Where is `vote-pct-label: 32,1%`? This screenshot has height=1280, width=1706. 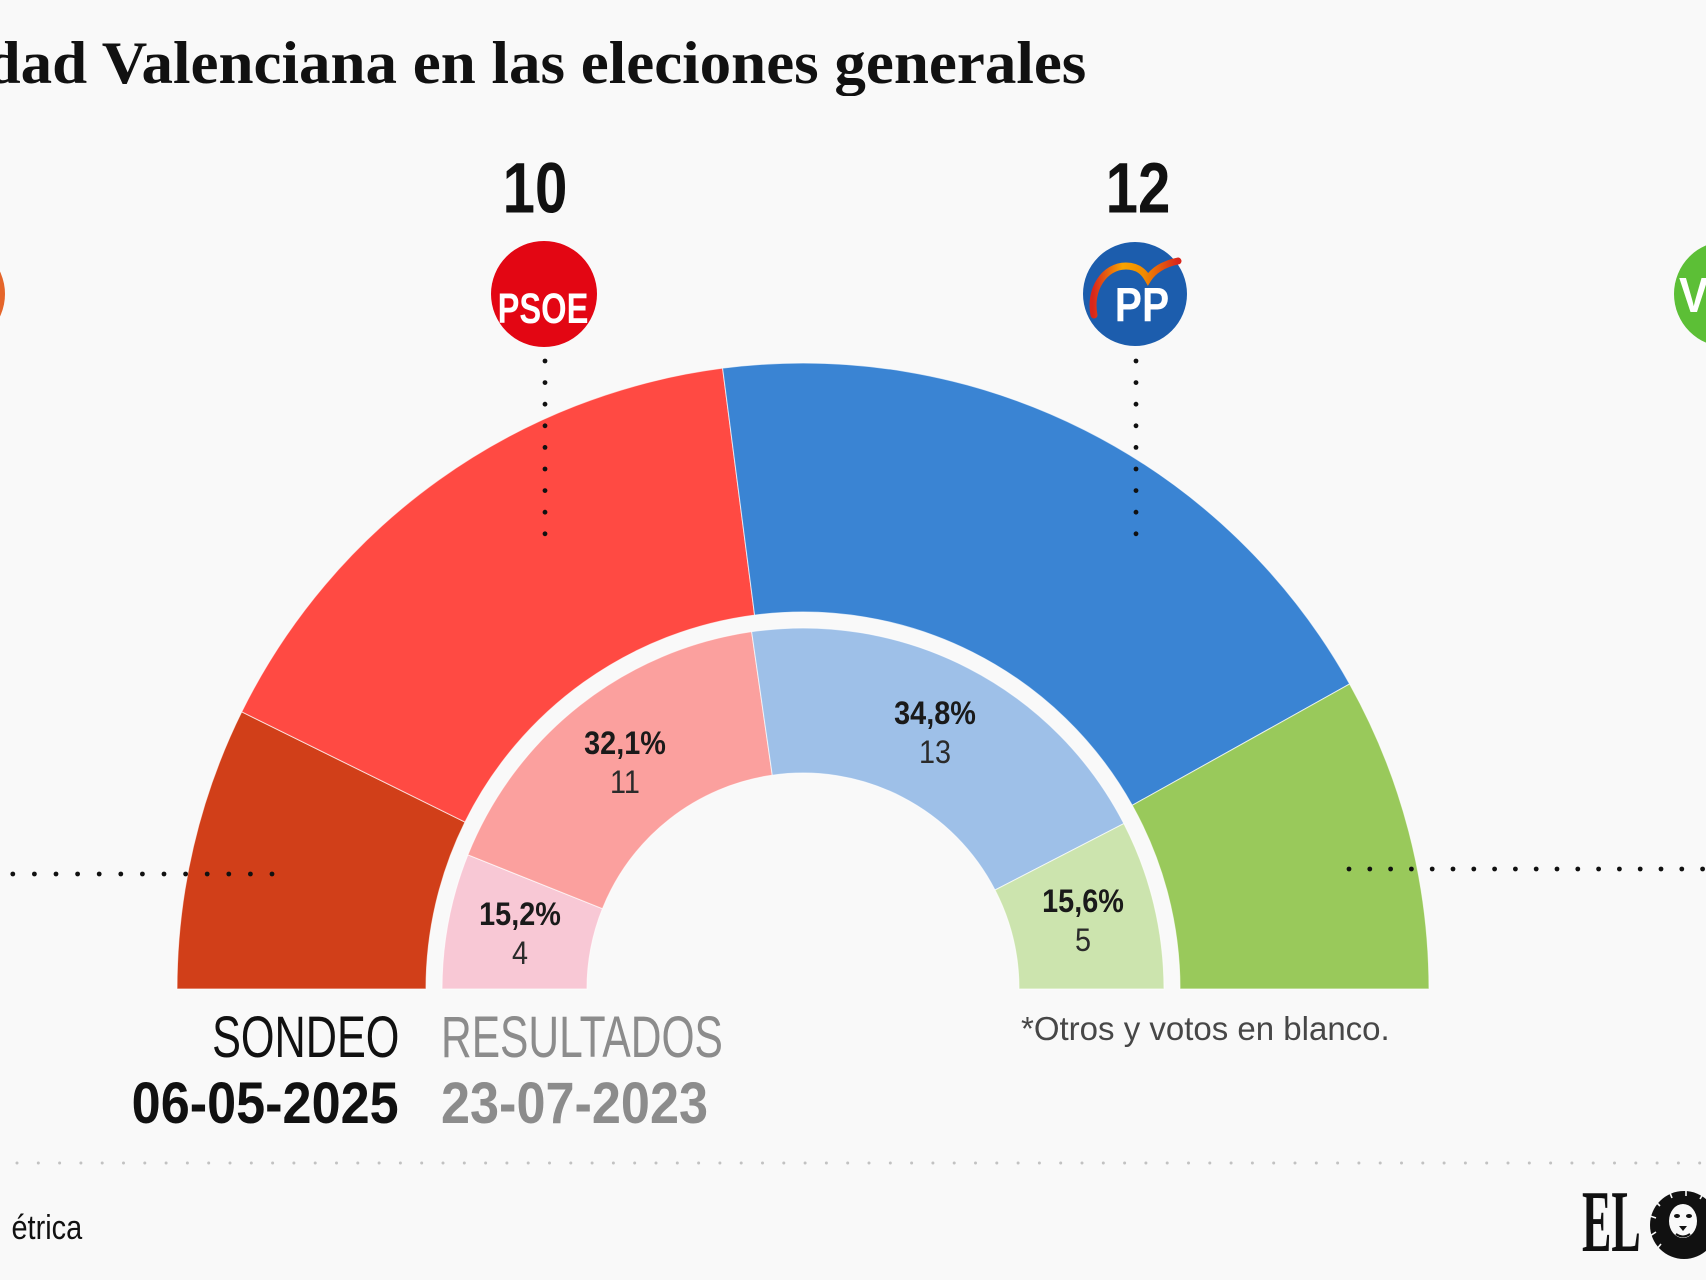
vote-pct-label: 32,1% is located at coordinates (625, 742).